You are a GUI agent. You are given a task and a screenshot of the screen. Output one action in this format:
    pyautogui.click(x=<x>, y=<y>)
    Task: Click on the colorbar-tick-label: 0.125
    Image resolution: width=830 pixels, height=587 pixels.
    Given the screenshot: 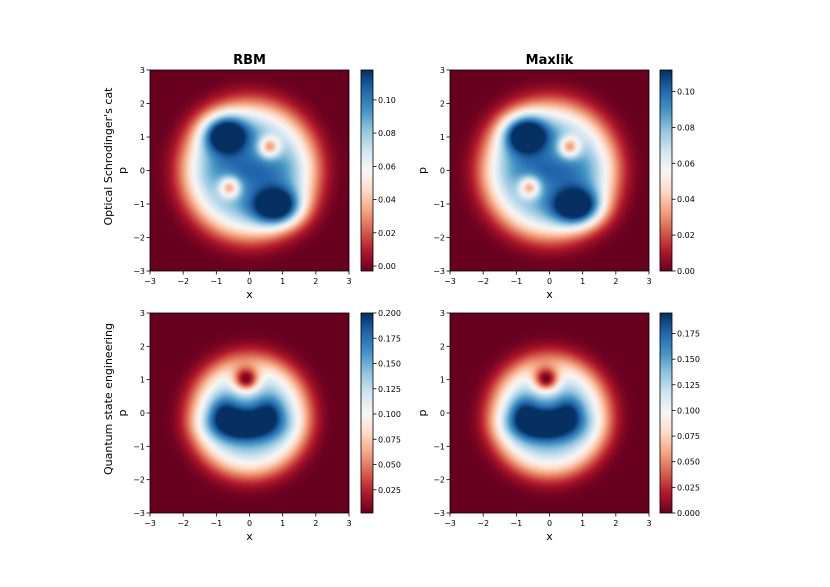 What is the action you would take?
    pyautogui.click(x=688, y=385)
    